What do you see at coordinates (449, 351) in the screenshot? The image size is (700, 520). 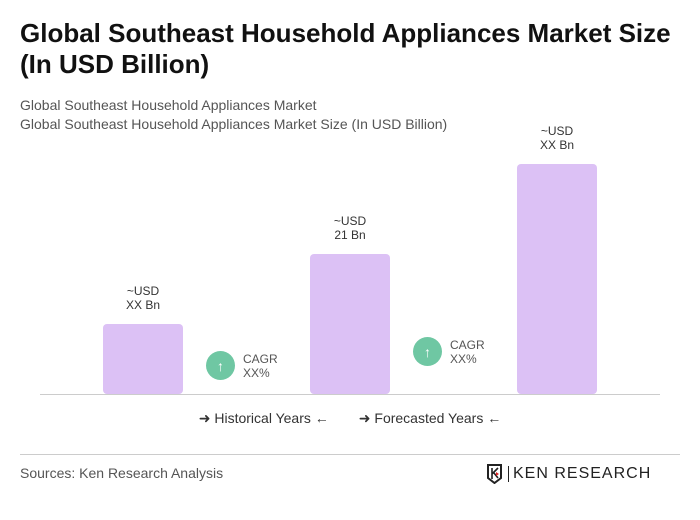 I see `cagr-badge-2: ↑ CAGR XX%` at bounding box center [449, 351].